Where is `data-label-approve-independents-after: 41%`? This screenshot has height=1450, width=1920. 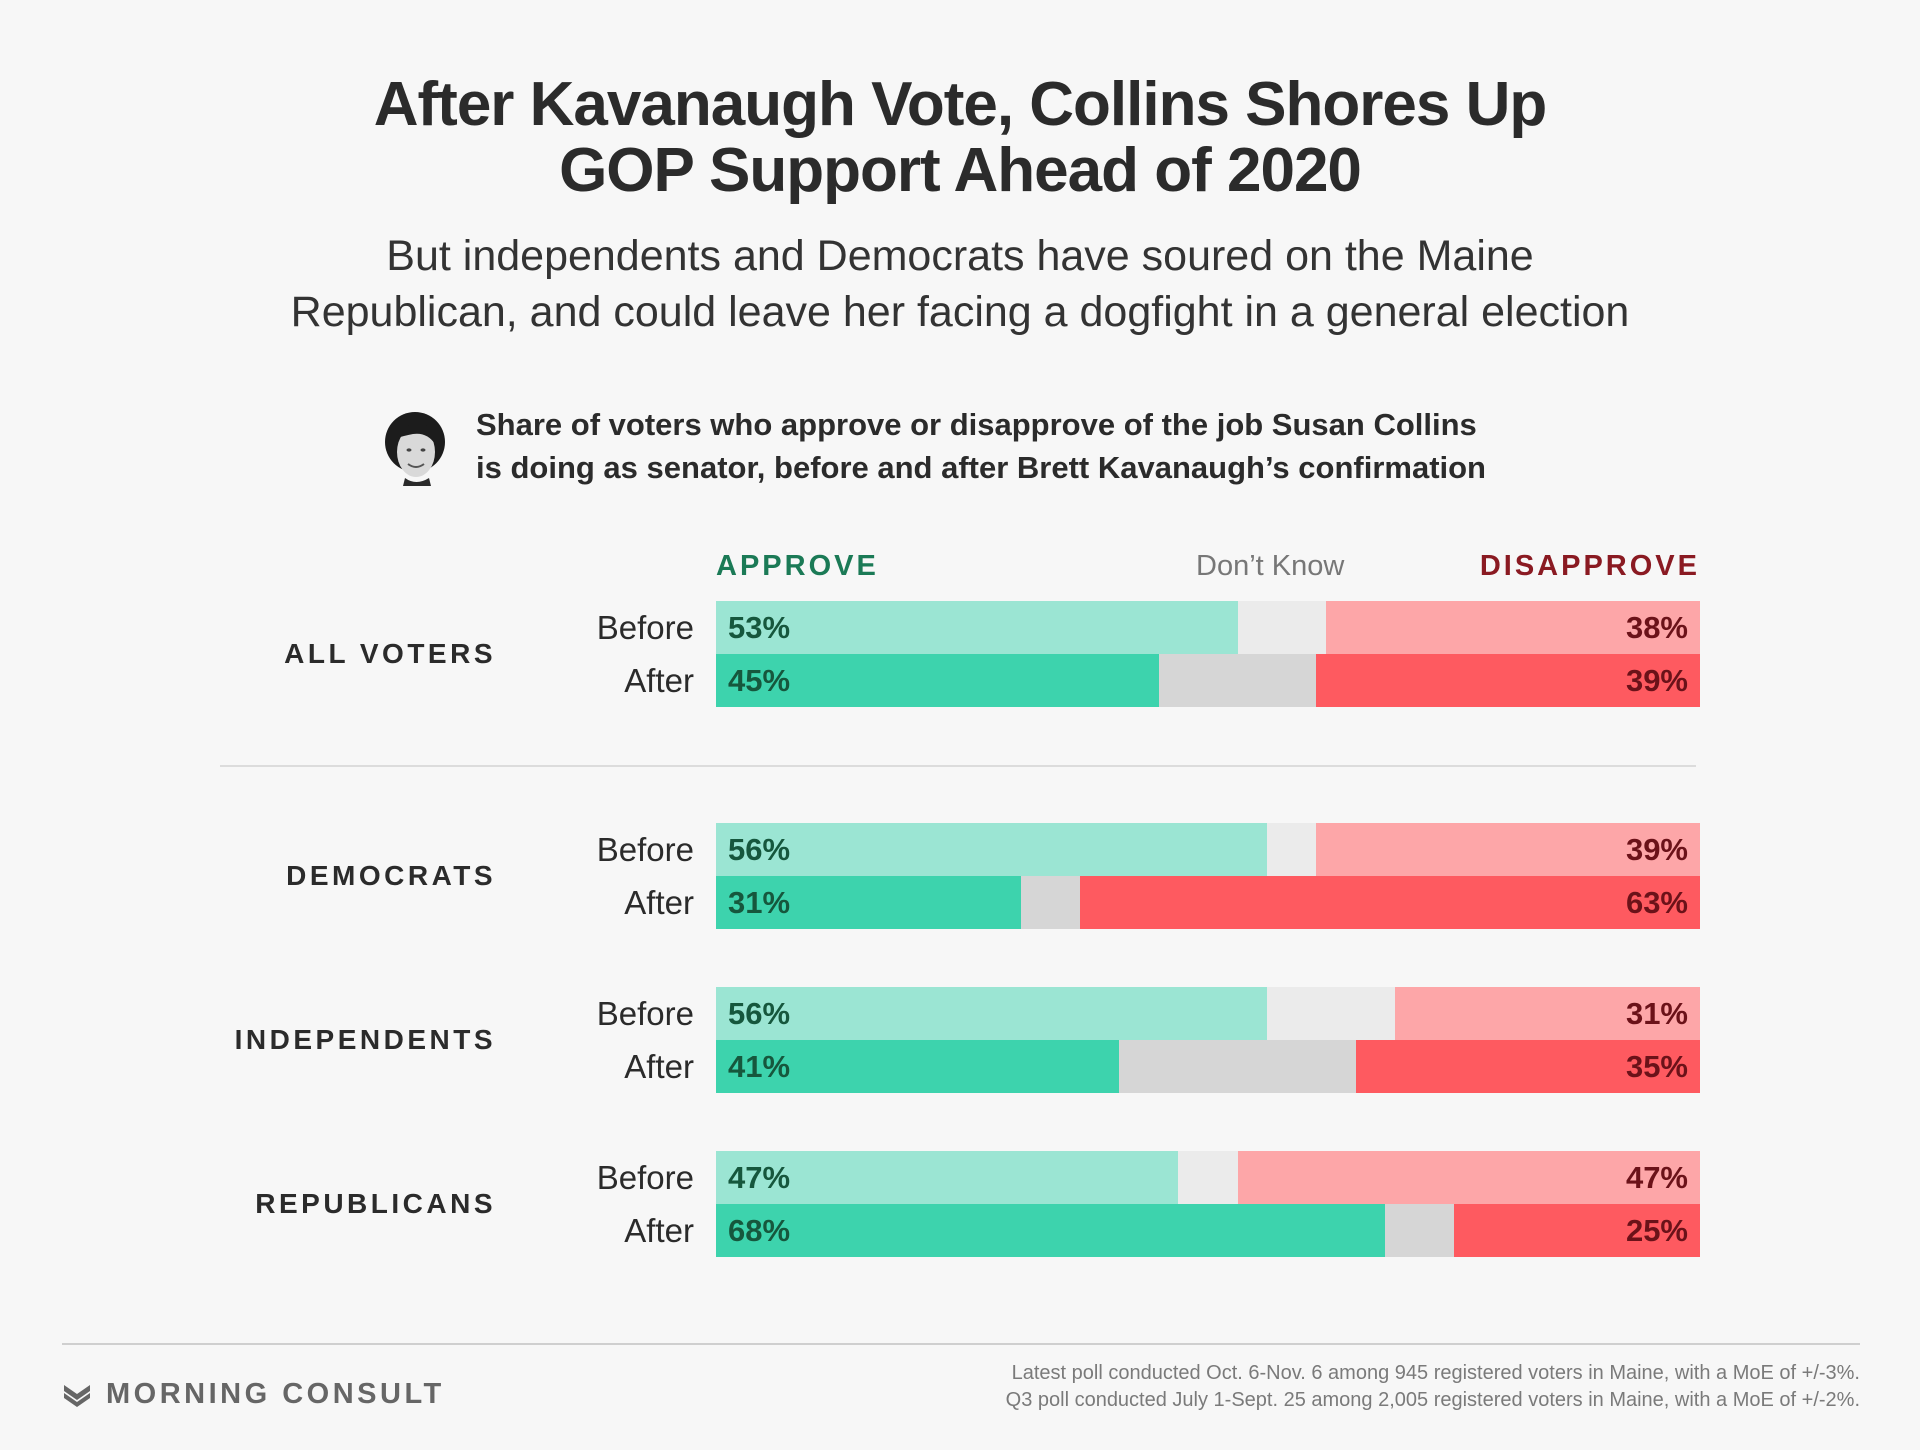 data-label-approve-independents-after: 41% is located at coordinates (759, 1066).